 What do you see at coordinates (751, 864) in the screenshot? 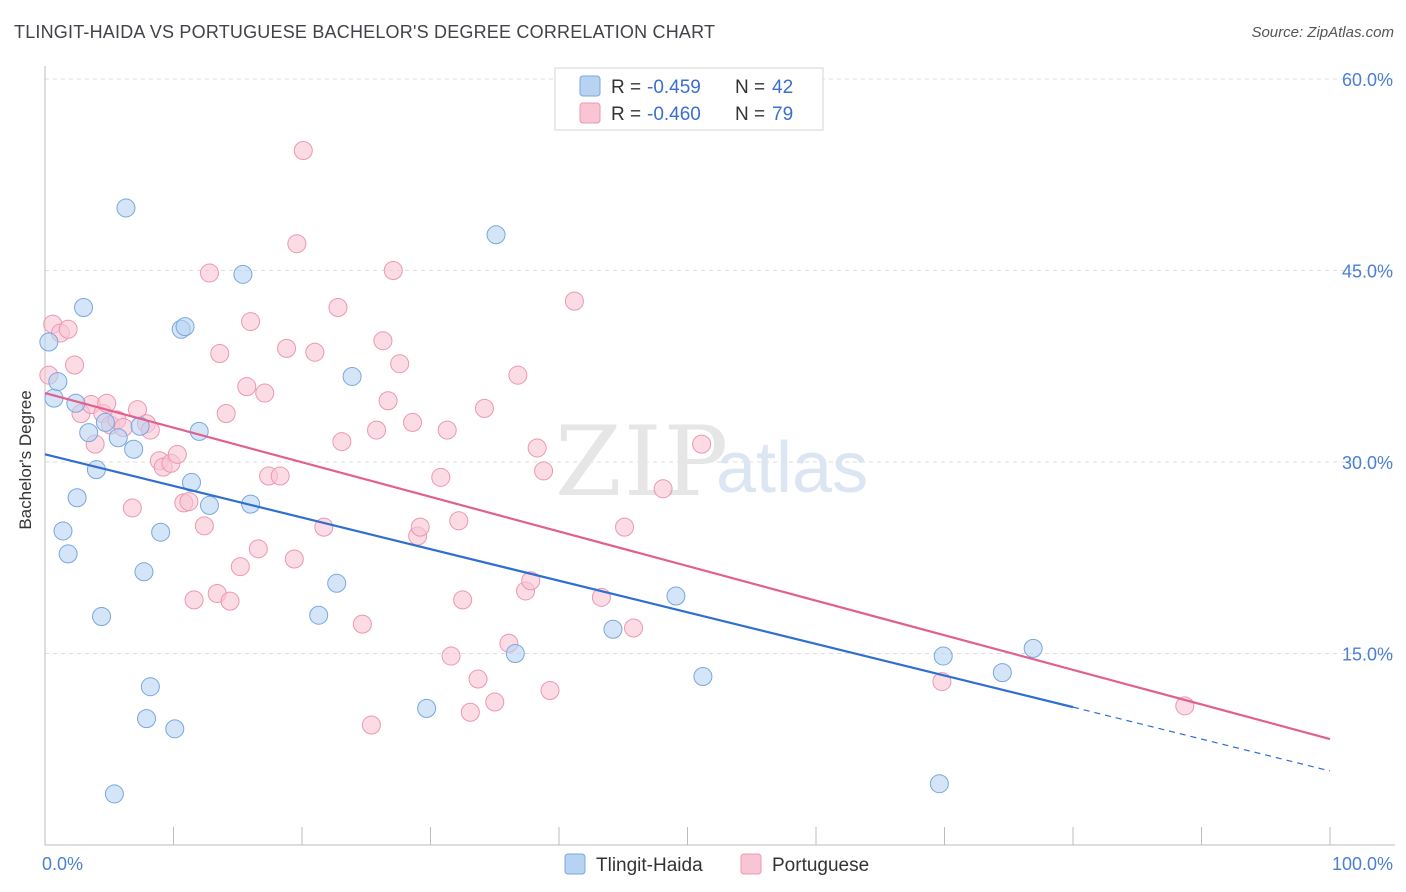
I see `bottom-legend-swatch-portuguese` at bounding box center [751, 864].